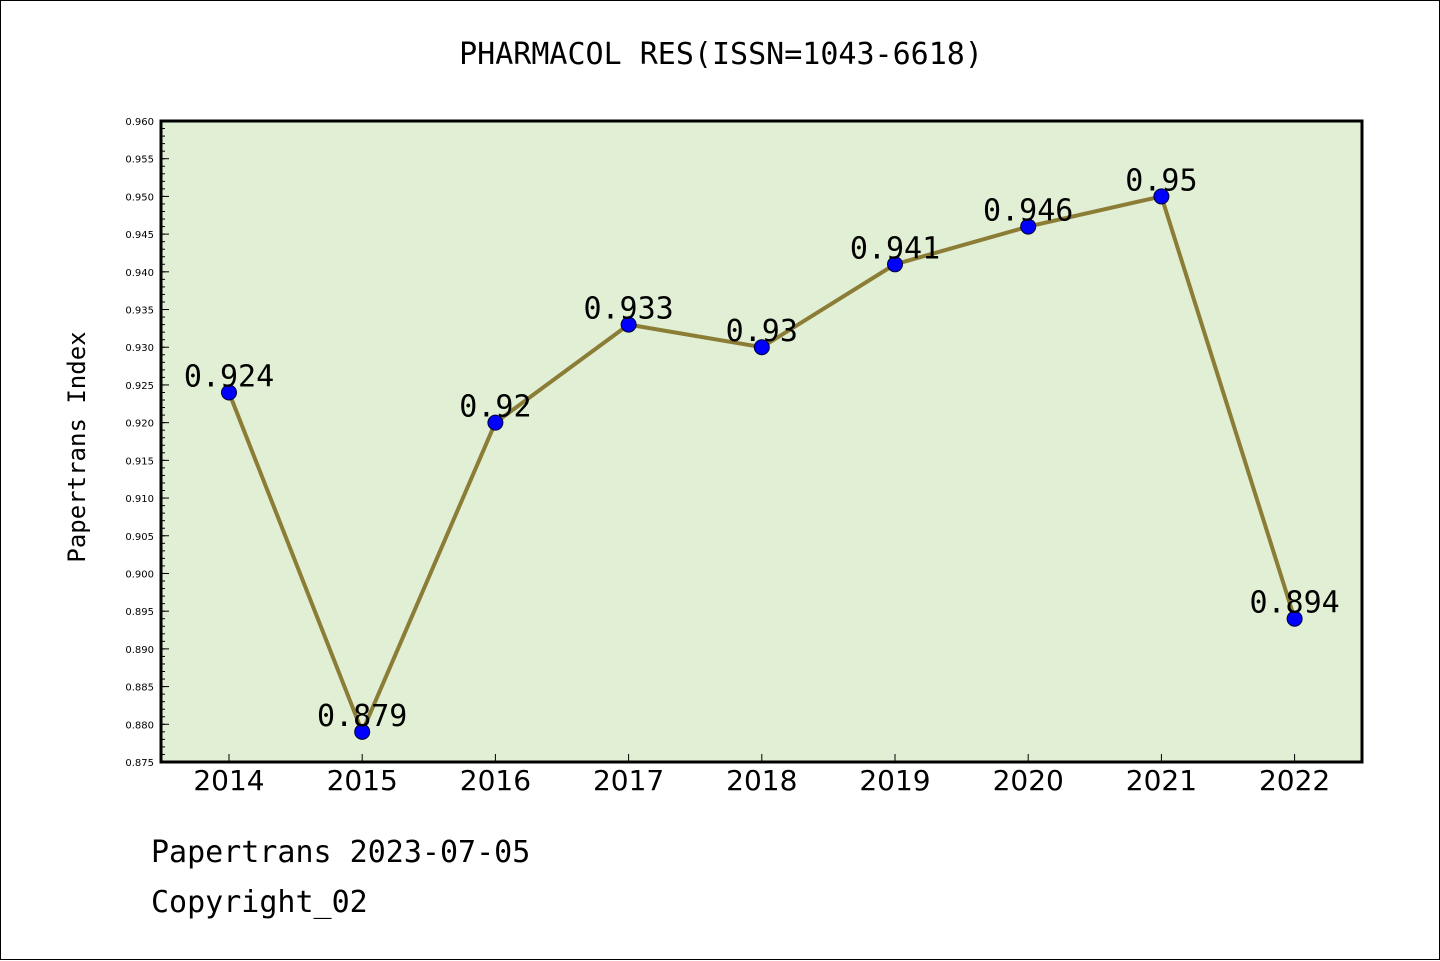 This screenshot has height=961, width=1440. I want to click on y-tick-label: 0.930, so click(139, 348).